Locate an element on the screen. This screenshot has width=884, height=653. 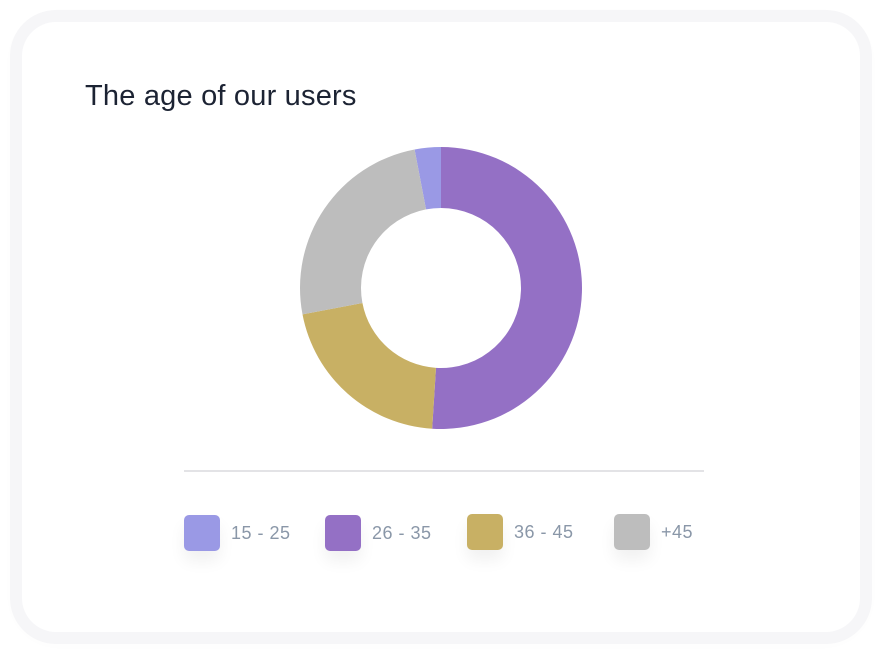
legend-label-36-45: 36 - 45 is located at coordinates (544, 531).